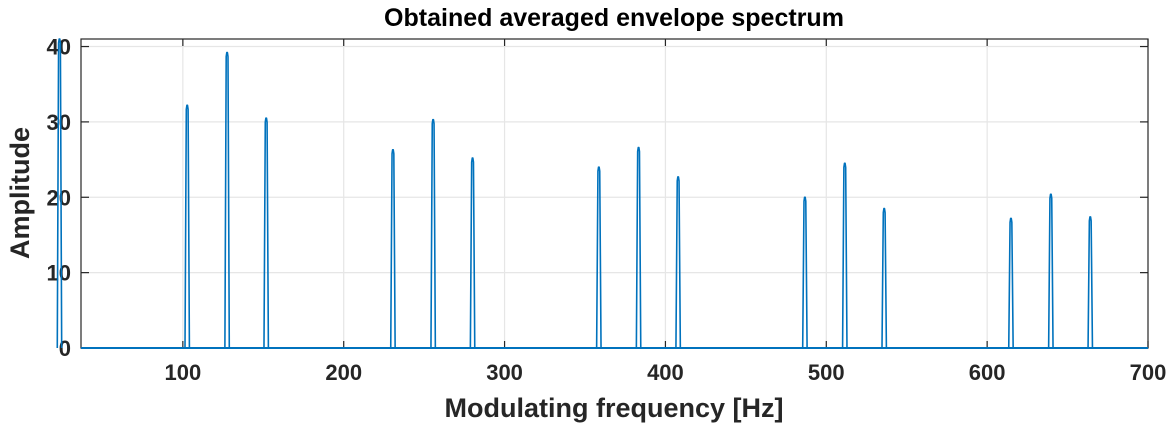  Describe the element at coordinates (1148, 372) in the screenshot. I see `x-tick-label: 700` at that location.